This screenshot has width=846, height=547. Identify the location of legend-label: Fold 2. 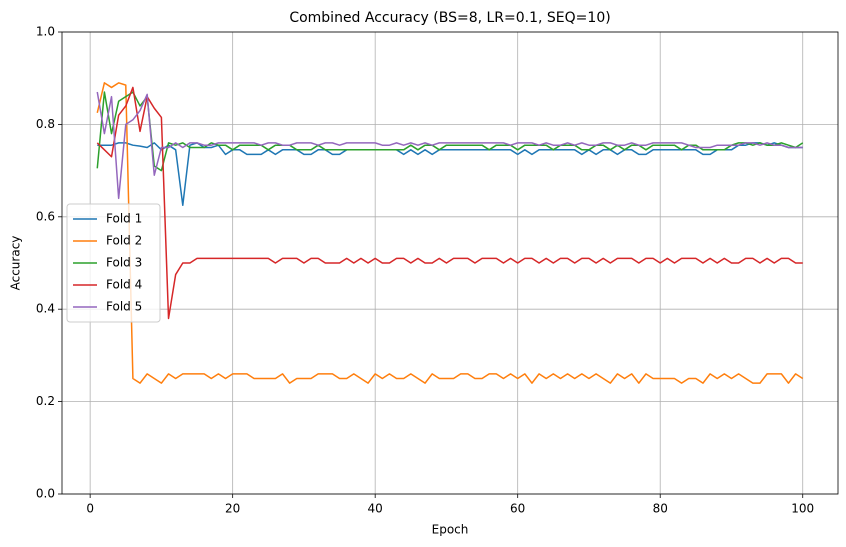
(124, 241).